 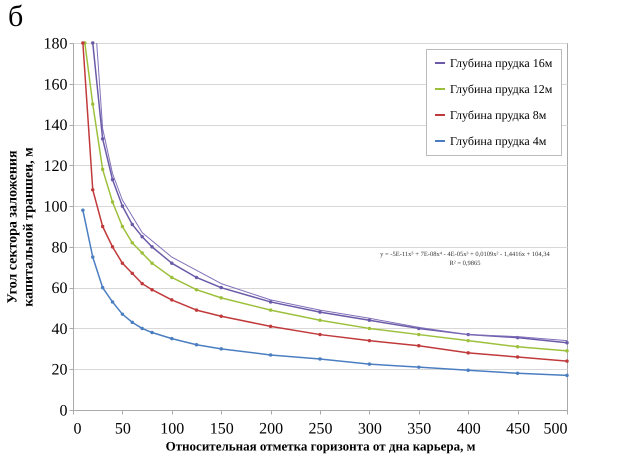 I want to click on x-tick-label: 350, so click(x=419, y=429).